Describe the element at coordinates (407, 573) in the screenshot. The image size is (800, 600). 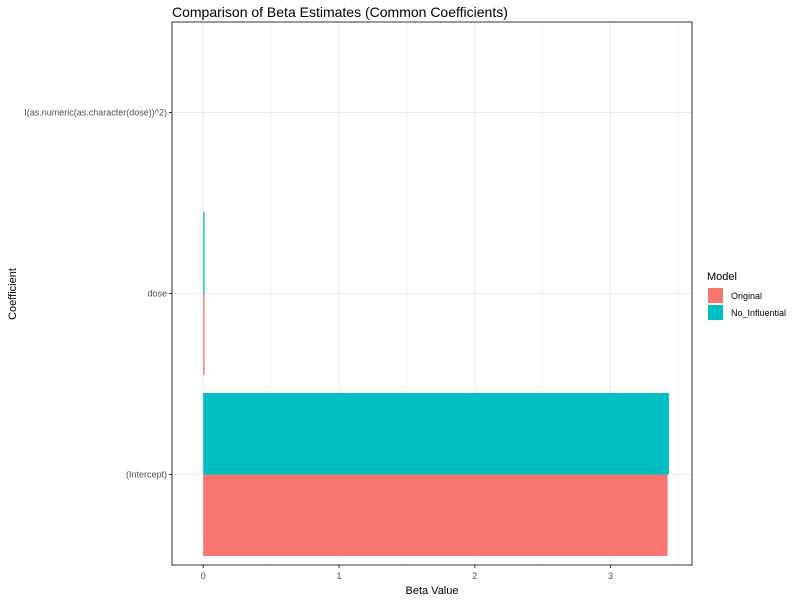
I see `x-axis: 0 1 2 3` at that location.